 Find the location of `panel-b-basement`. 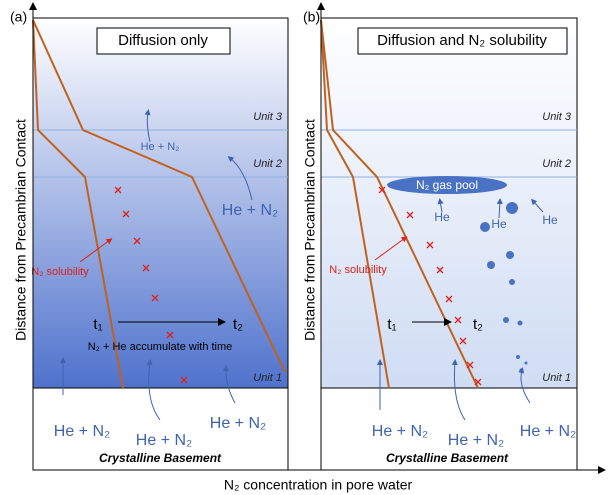

panel-b-basement is located at coordinates (449, 429).